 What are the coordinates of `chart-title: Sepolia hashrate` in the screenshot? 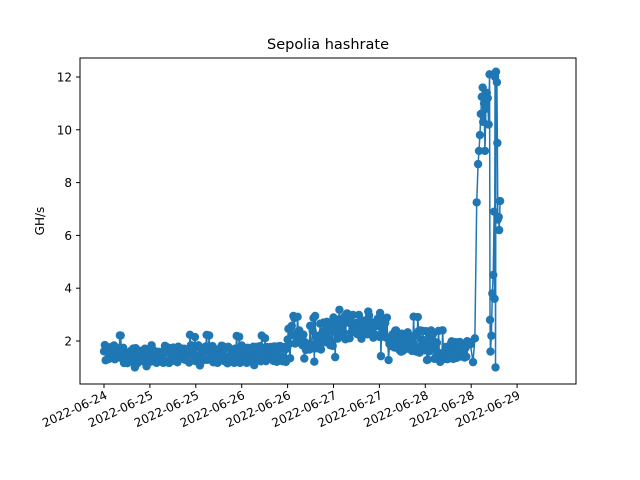 It's located at (328, 45).